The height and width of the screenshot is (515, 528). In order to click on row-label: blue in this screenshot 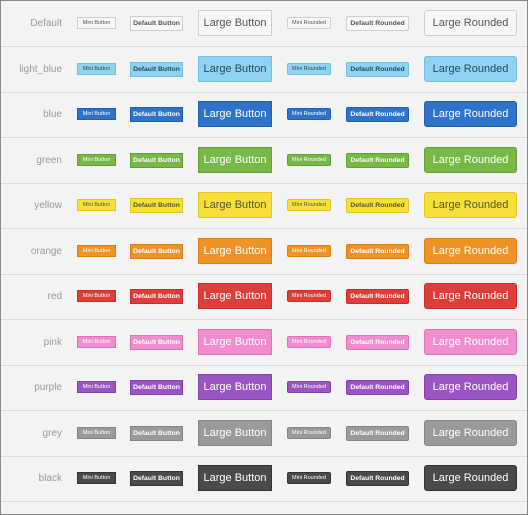, I will do `click(52, 114)`.